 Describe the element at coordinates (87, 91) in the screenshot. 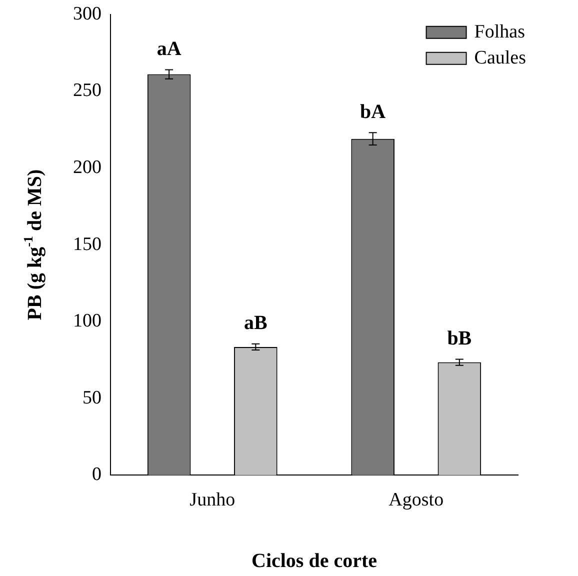

I see `y-tick-label: 250` at that location.